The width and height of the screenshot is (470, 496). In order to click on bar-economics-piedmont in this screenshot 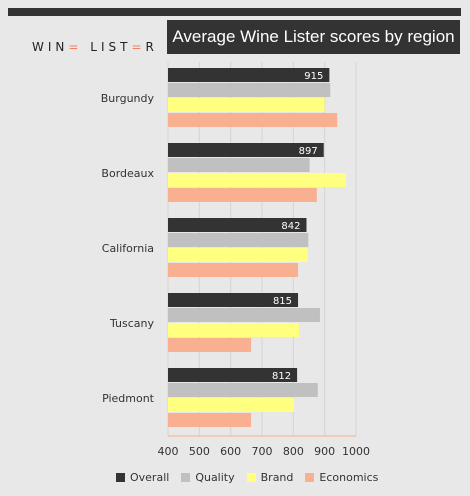, I will do `click(210, 420)`.